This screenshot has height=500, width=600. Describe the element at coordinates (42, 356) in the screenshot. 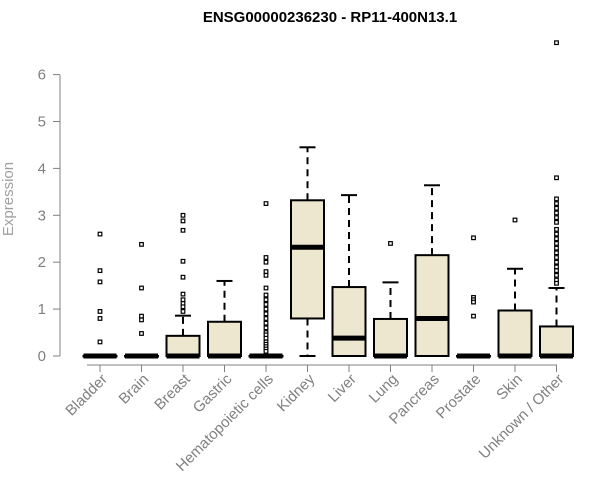

I see `y-tick-label: 0` at that location.